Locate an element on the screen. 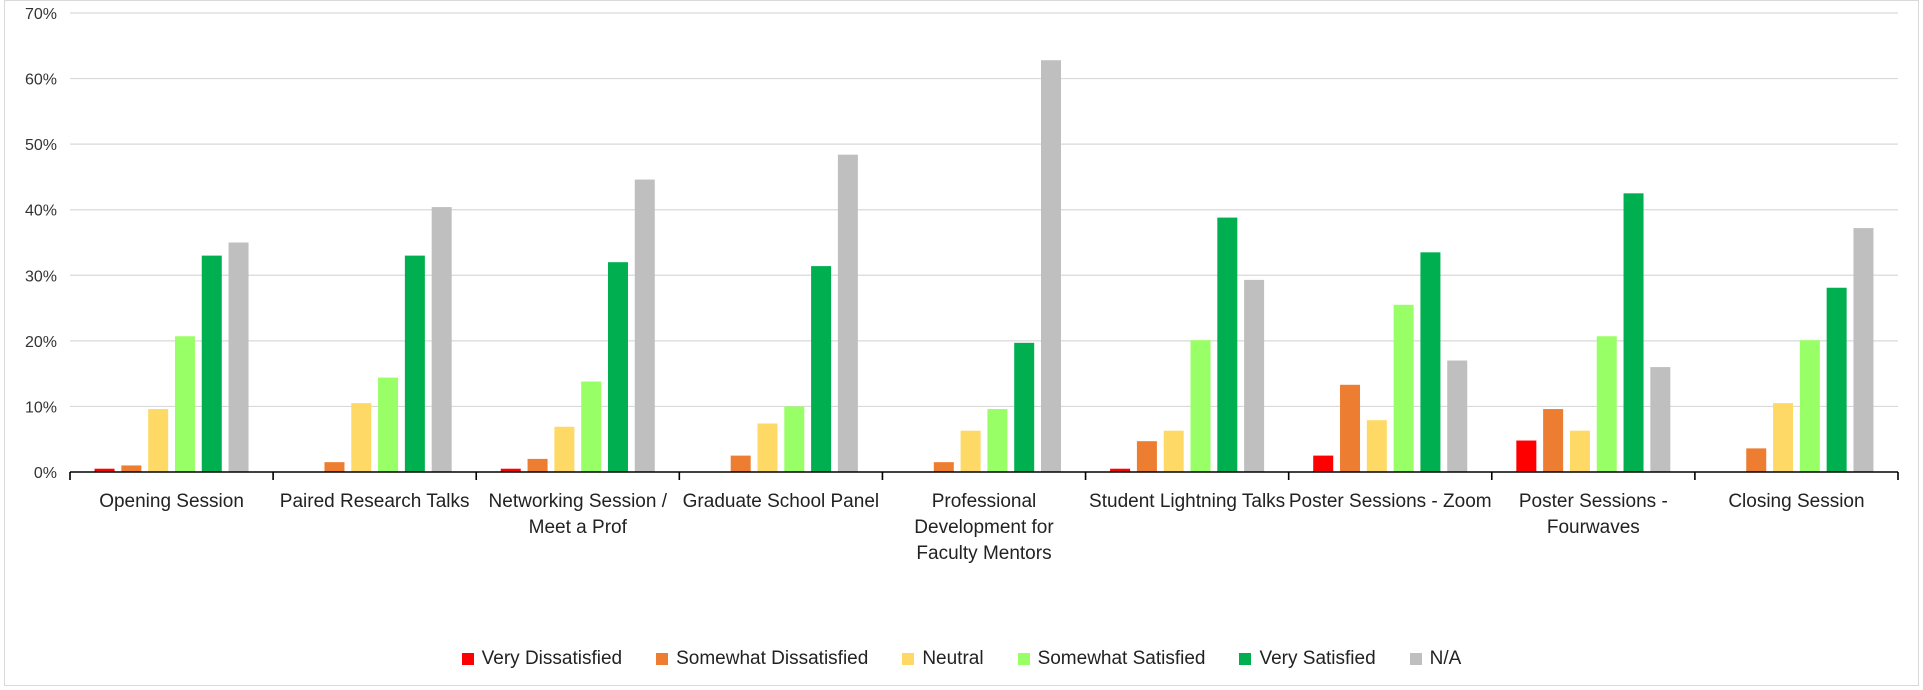 The width and height of the screenshot is (1923, 690). category-label-line: Meet a Prof is located at coordinates (578, 527).